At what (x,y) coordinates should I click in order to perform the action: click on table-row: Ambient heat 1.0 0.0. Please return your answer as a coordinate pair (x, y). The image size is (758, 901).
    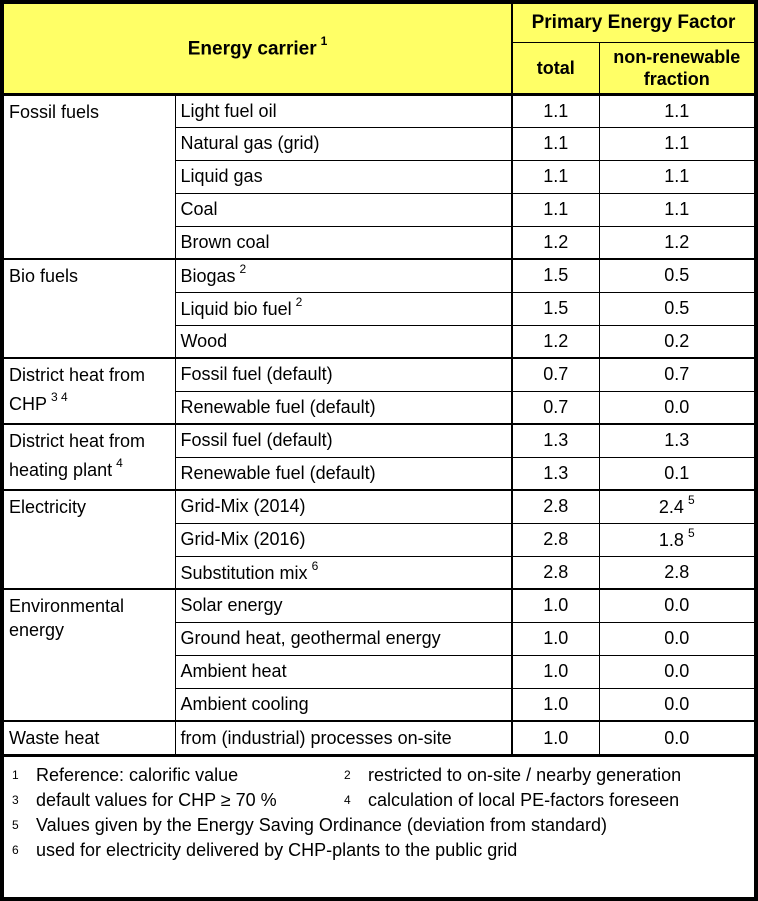
    Looking at the image, I should click on (379, 671).